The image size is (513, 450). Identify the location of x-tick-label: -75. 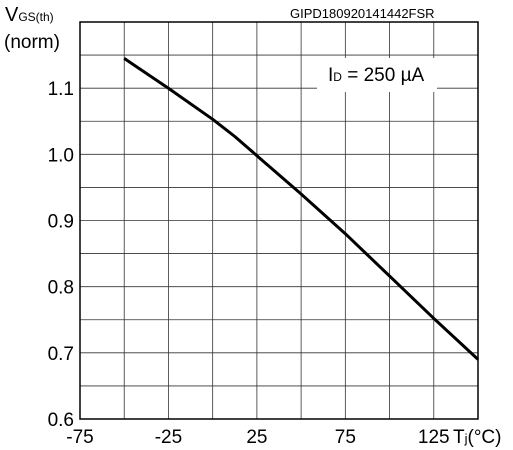
(79, 437).